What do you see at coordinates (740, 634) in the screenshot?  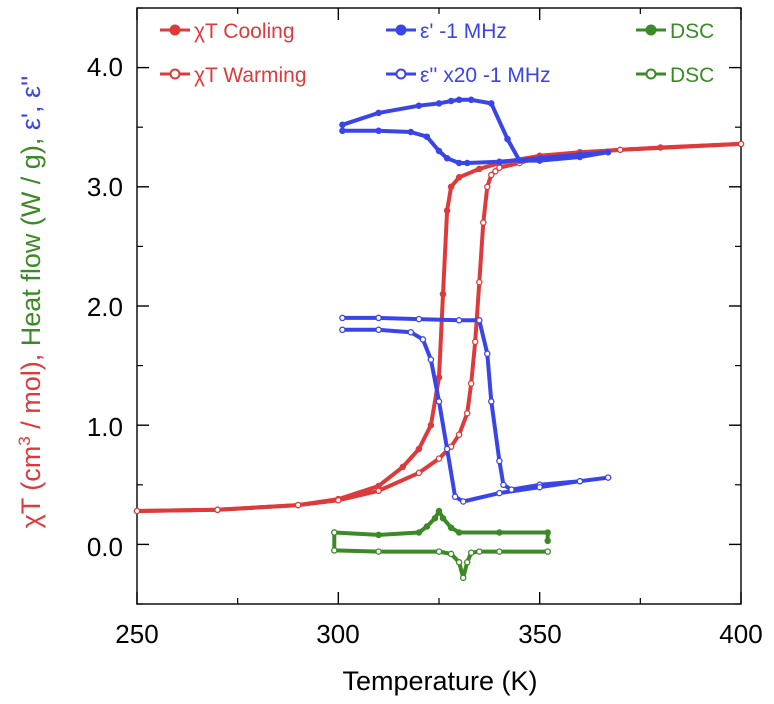 I see `x-tick-label: 400` at bounding box center [740, 634].